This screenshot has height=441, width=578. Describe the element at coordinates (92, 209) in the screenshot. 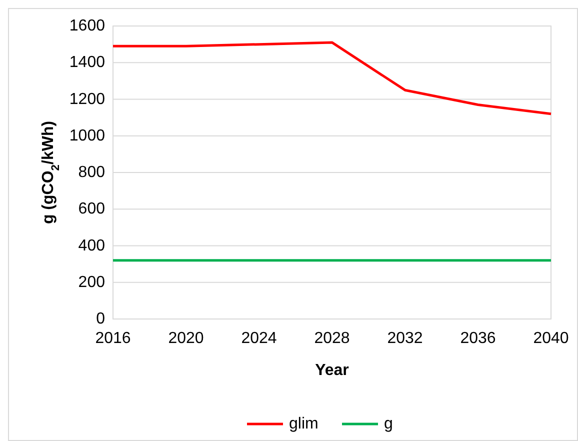

I see `y-tick-label: 600` at that location.